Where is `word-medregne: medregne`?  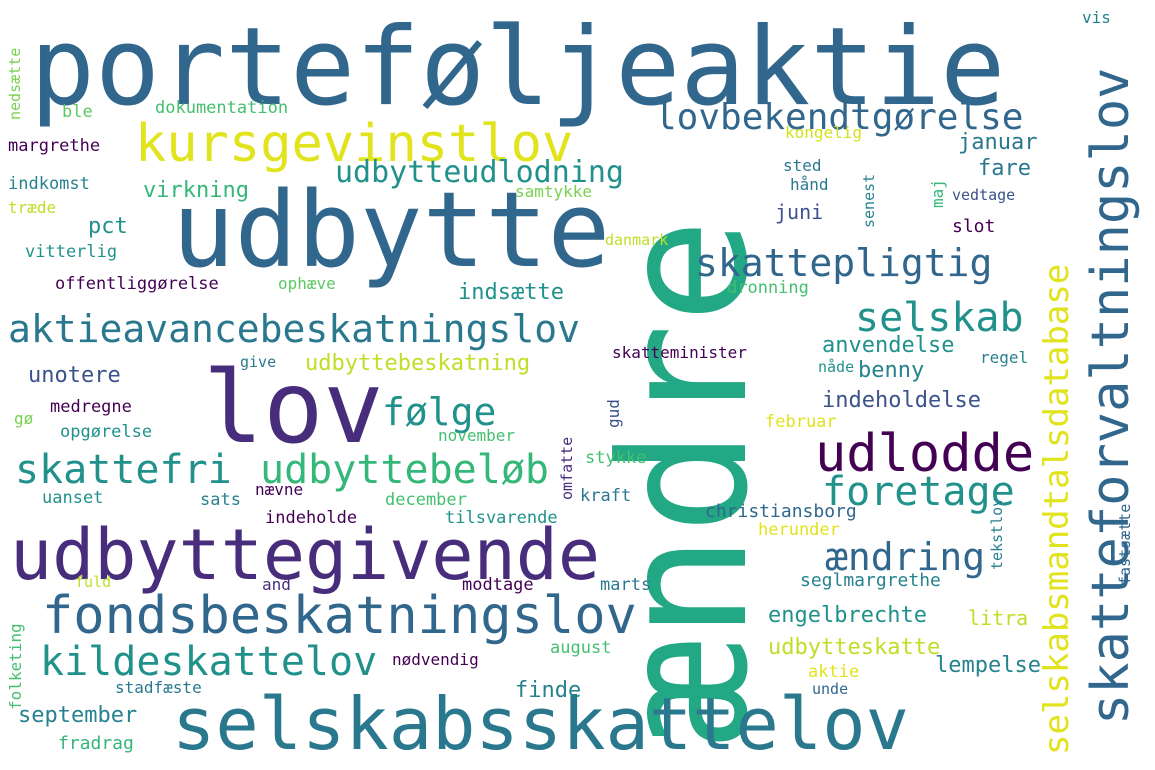
word-medregne: medregne is located at coordinates (91, 407).